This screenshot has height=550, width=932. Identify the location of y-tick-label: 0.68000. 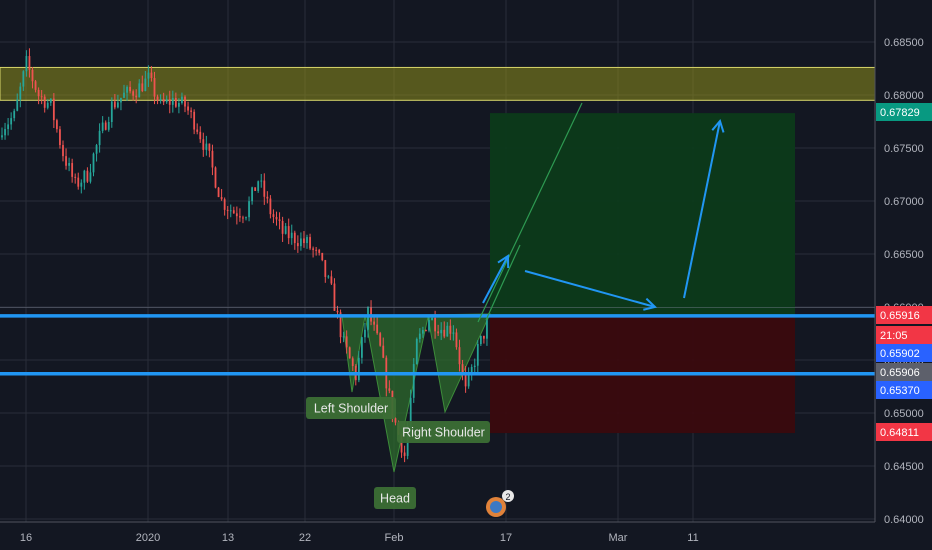
(904, 96).